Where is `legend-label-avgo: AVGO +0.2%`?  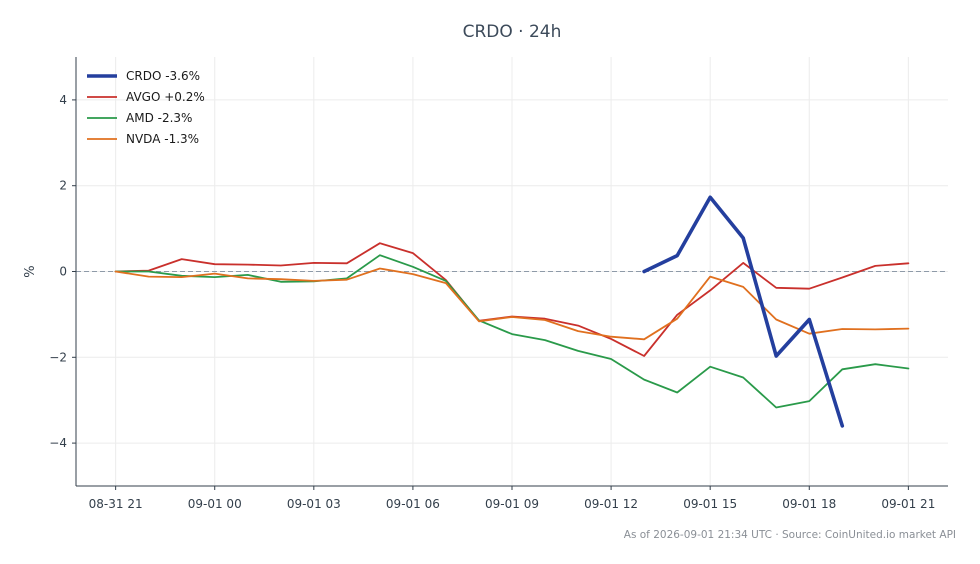
legend-label-avgo: AVGO +0.2% is located at coordinates (165, 97).